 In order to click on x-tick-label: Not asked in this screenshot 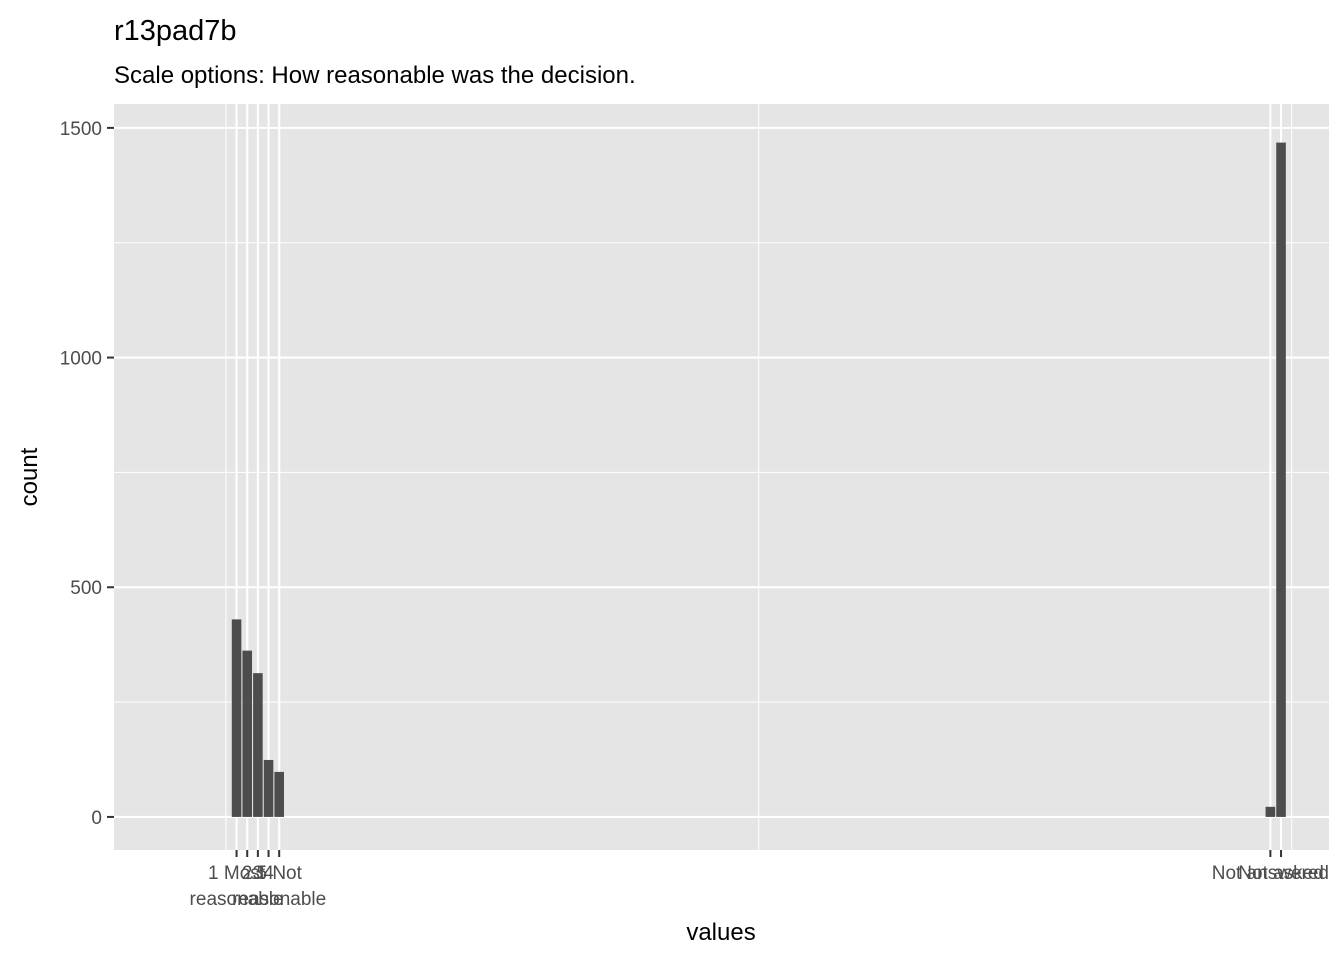, I will do `click(1281, 873)`.